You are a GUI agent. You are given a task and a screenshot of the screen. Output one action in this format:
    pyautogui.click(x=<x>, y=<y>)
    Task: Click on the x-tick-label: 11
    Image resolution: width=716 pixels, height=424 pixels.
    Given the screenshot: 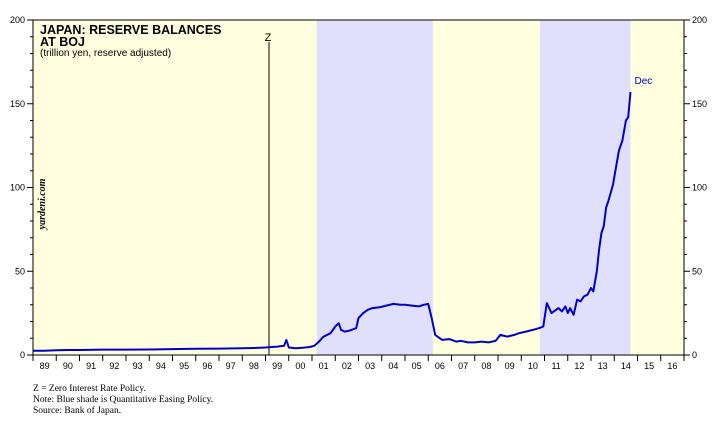 What is the action you would take?
    pyautogui.click(x=555, y=366)
    